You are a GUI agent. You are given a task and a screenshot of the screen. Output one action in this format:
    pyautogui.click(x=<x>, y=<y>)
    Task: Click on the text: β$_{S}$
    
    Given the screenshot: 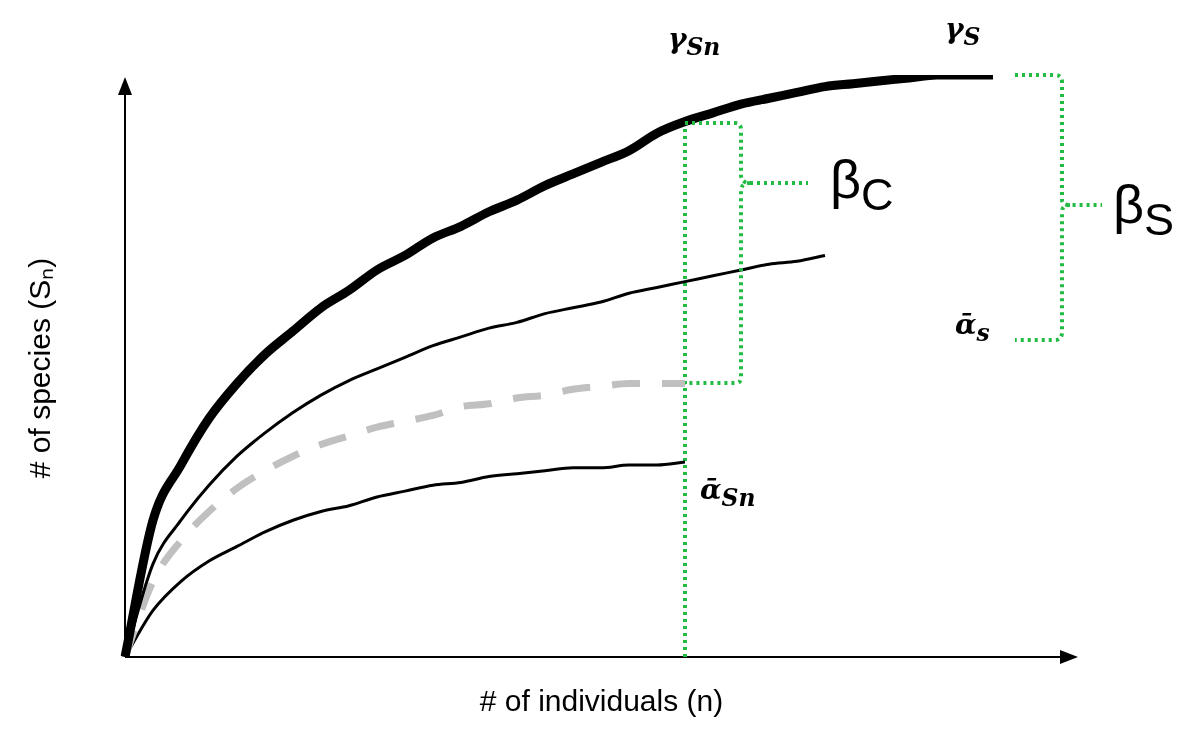 What is the action you would take?
    pyautogui.click(x=1144, y=209)
    